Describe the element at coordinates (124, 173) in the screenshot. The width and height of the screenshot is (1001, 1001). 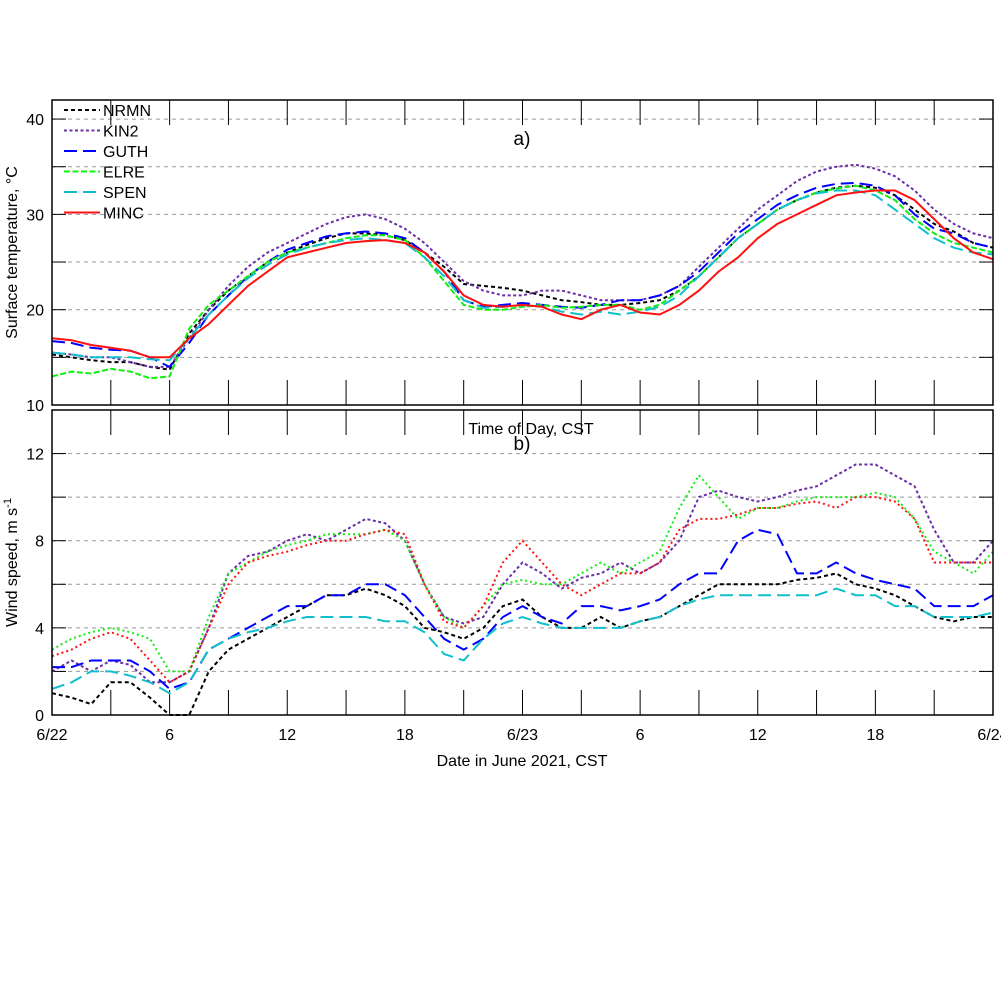
I see `legend-label-elre: ELRE` at that location.